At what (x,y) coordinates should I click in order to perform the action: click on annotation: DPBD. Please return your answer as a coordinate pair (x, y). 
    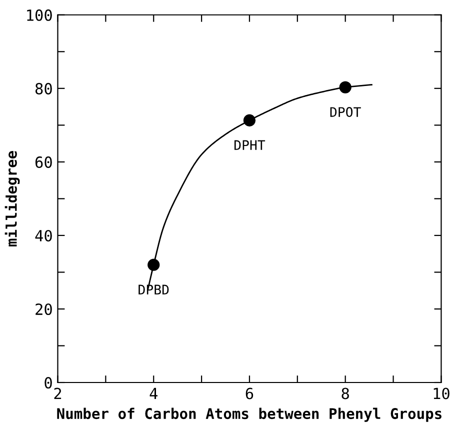
    Looking at the image, I should click on (153, 289).